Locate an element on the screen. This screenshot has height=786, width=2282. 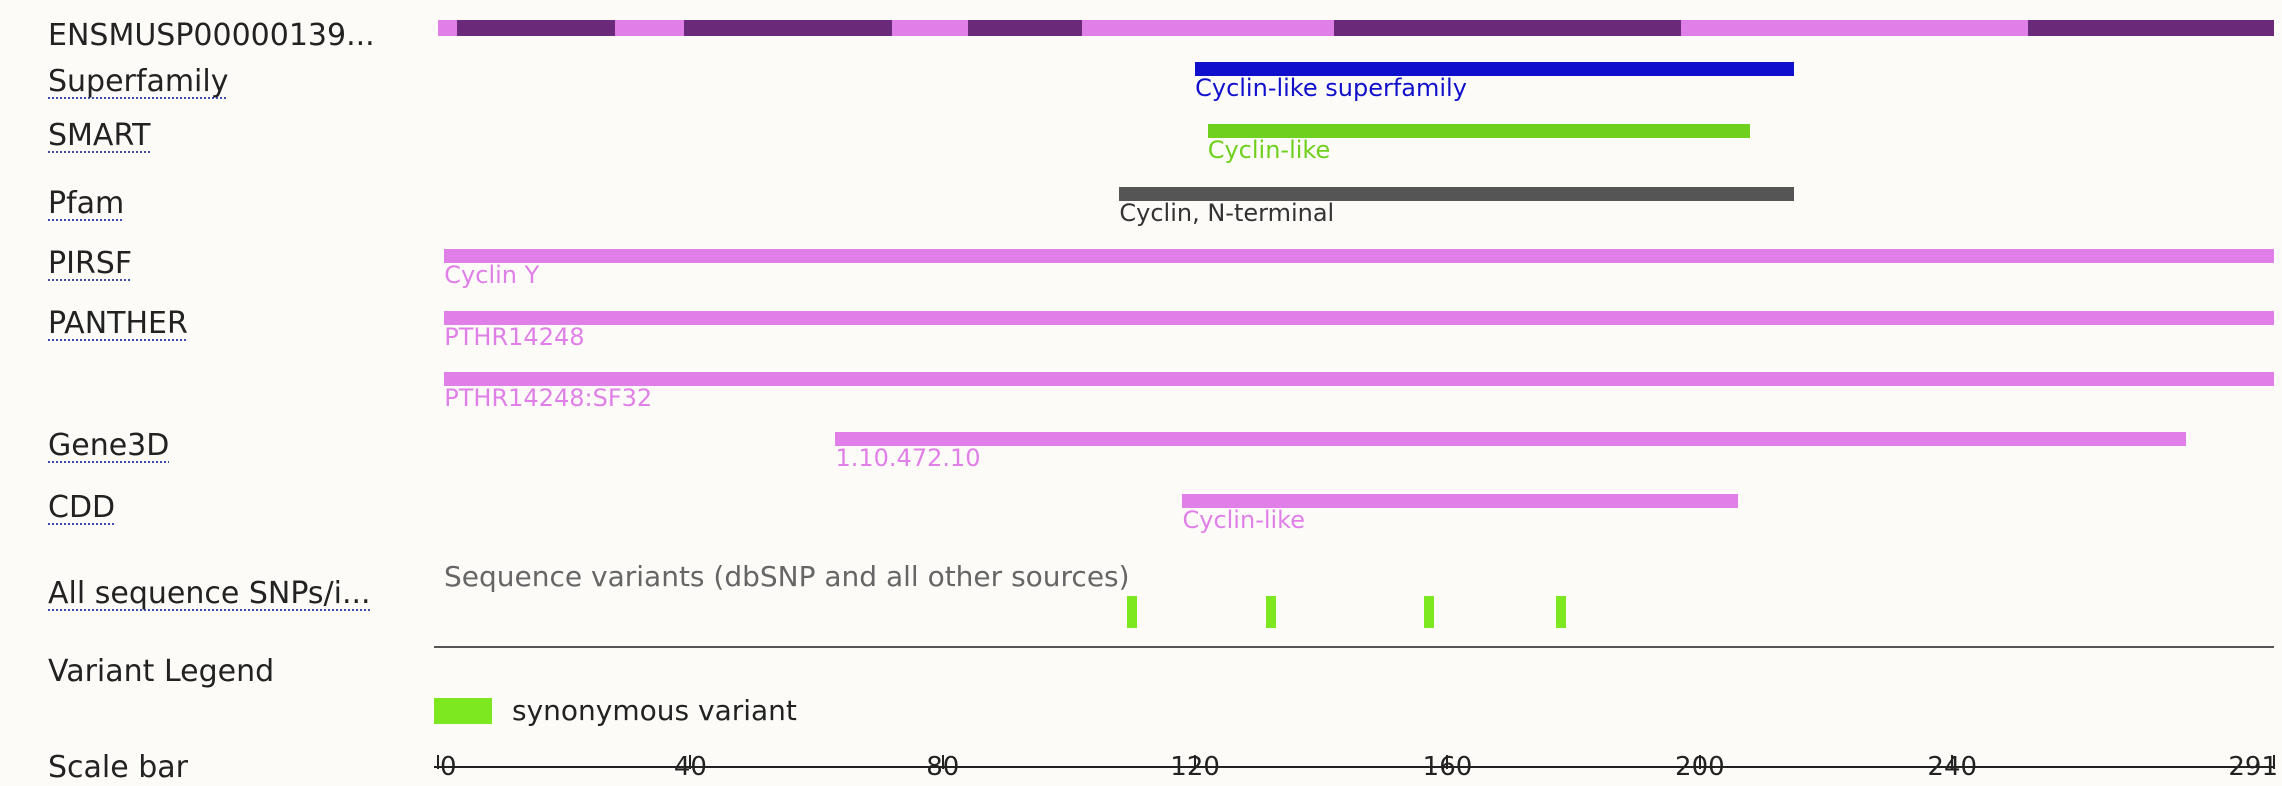
panther-track-label: PANTHER is located at coordinates (118, 323).